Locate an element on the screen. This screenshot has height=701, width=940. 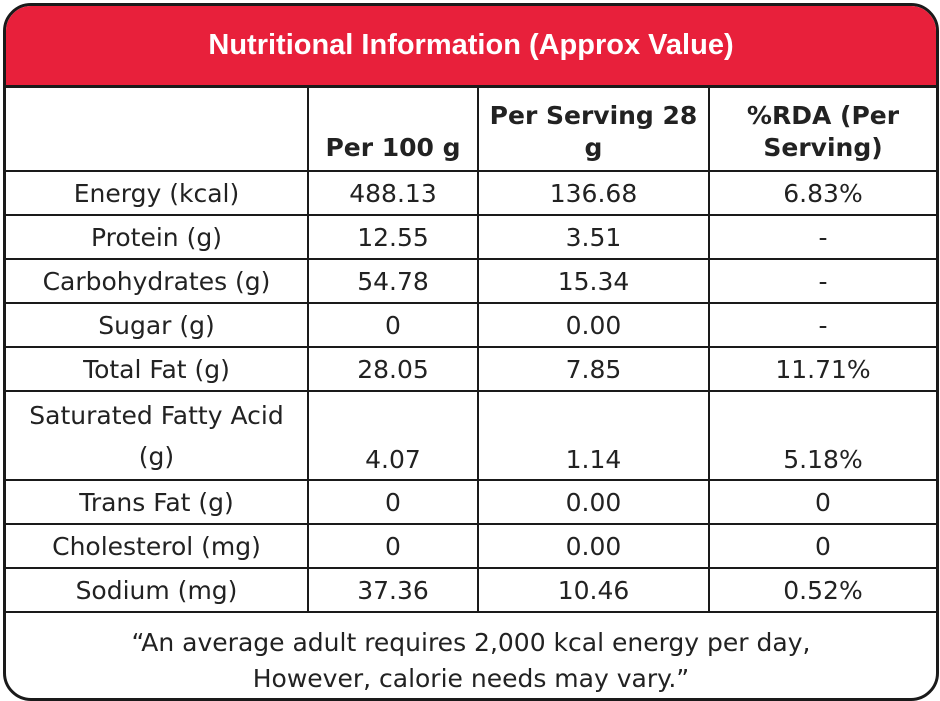
column-header-per-serving: Per Serving 28 g is located at coordinates (593, 130).